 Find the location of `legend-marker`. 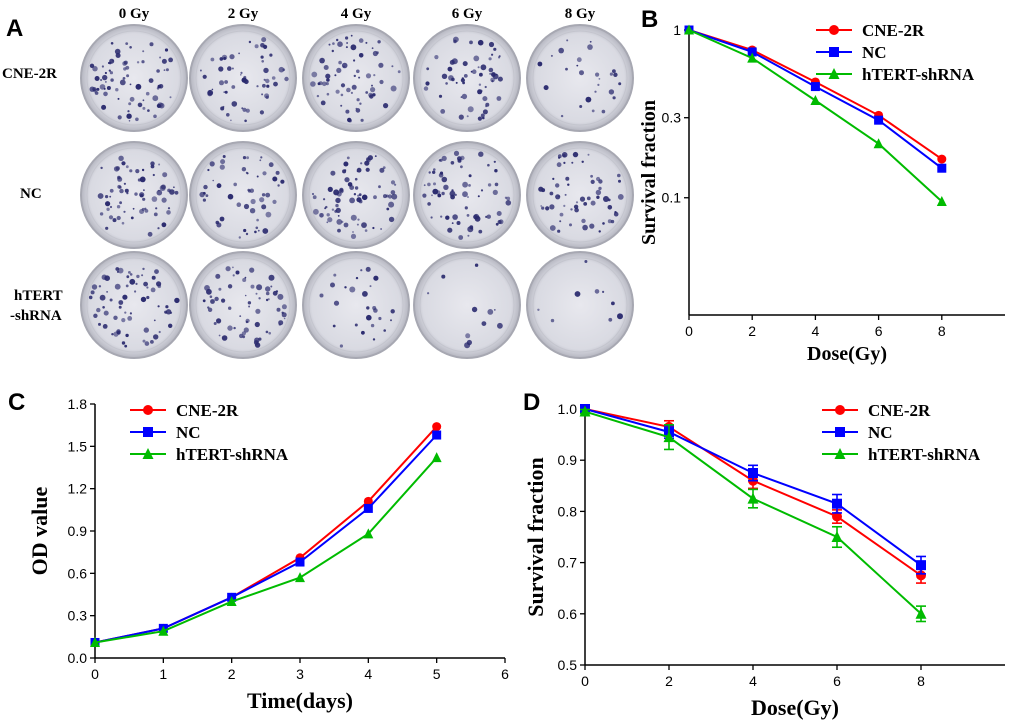

legend-marker is located at coordinates (148, 410).